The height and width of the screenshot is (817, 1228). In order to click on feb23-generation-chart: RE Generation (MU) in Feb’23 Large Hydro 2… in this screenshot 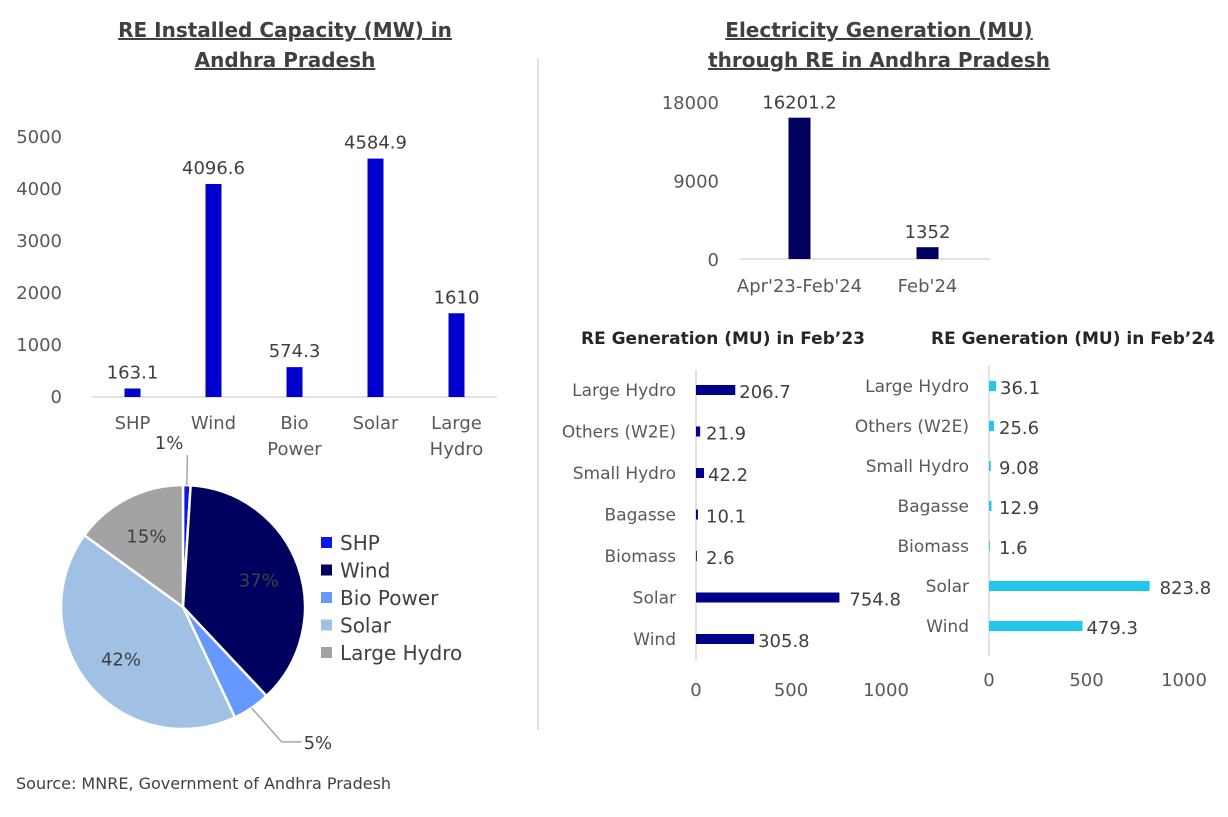, I will do `click(735, 515)`.